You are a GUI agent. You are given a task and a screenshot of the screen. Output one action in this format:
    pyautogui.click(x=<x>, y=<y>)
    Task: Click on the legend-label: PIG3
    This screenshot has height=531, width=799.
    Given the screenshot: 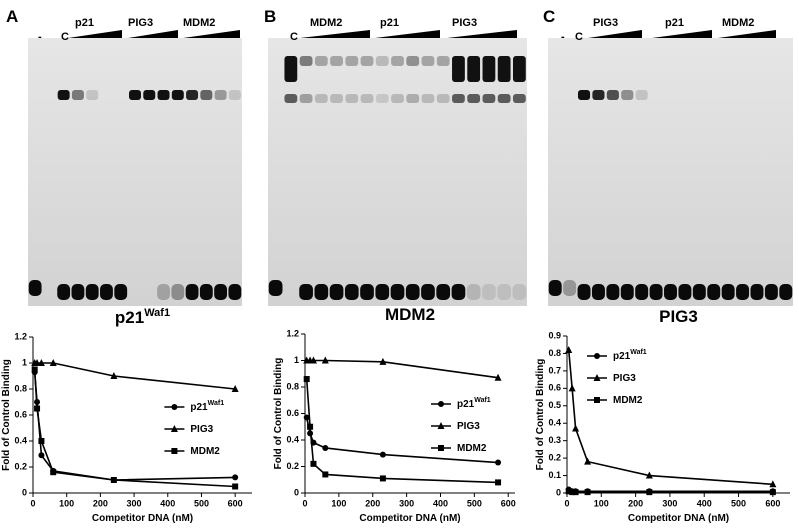 What is the action you would take?
    pyautogui.click(x=468, y=426)
    